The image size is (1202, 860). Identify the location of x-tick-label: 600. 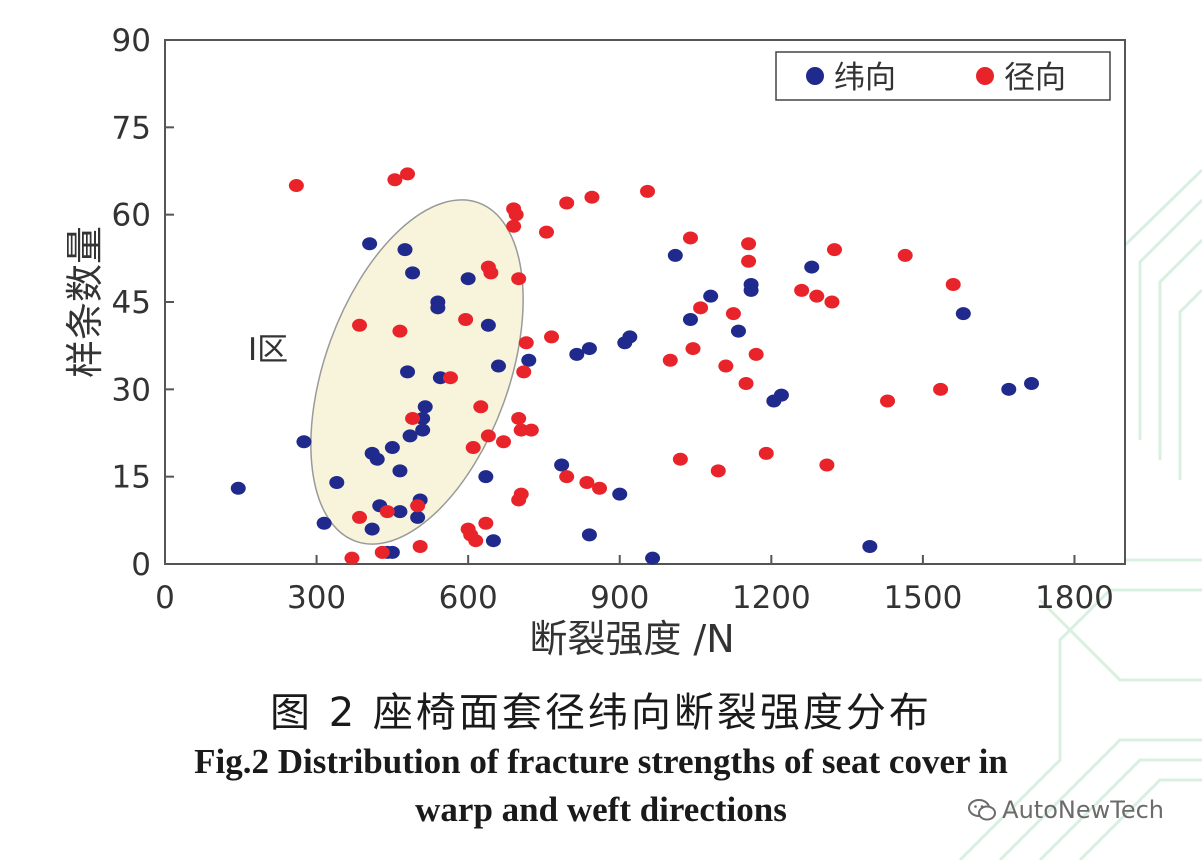
(468, 598).